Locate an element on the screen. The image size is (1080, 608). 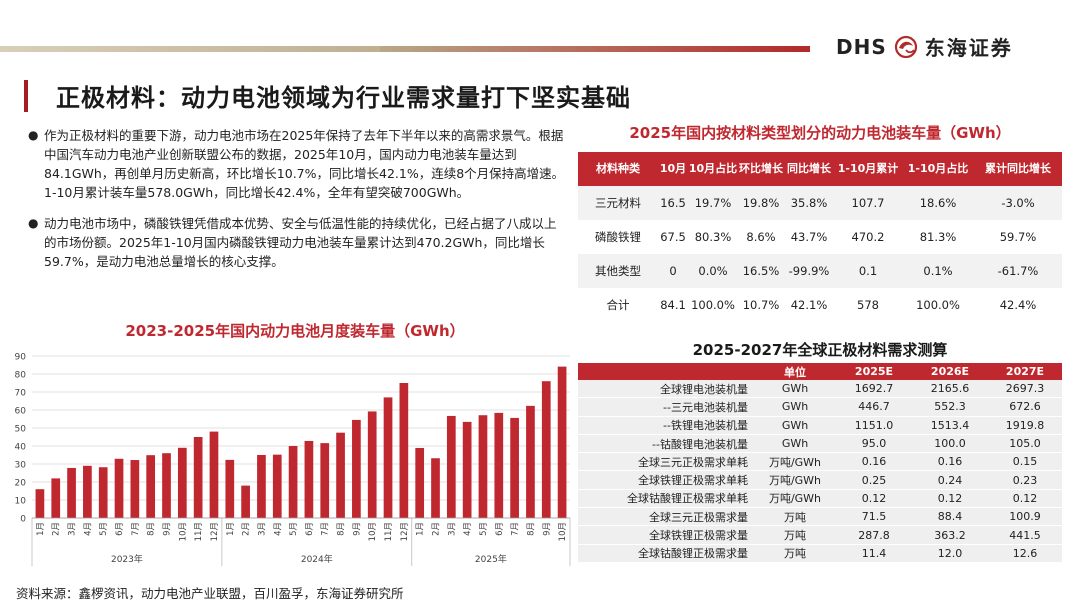
table-cell: 全球钴酸锂正极需求量 is located at coordinates (666, 553).